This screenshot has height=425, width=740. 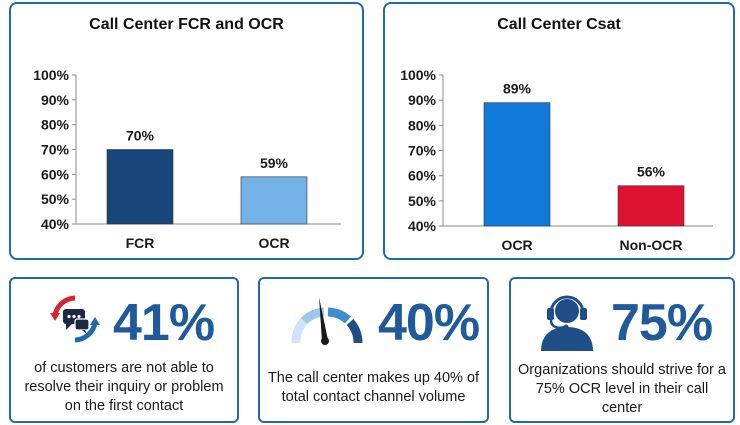 I want to click on chart-title: Call Center Csat, so click(x=559, y=24).